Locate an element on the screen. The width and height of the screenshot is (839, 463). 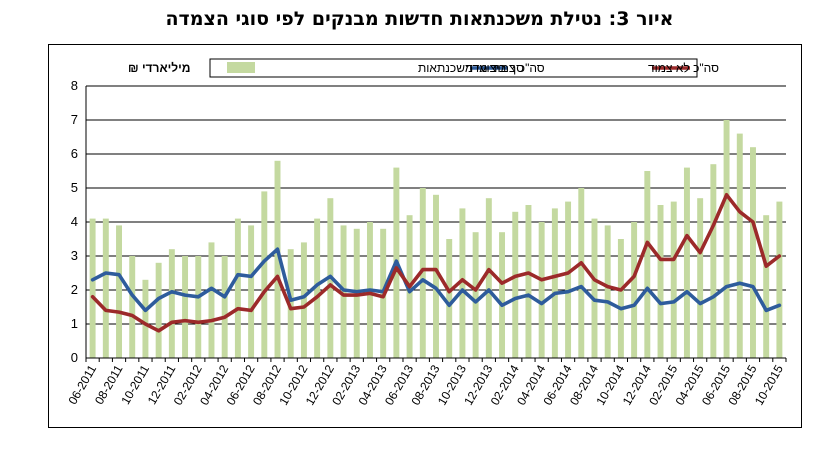
legend-label: סה"כ צמוד מדד is located at coordinates (505, 68).